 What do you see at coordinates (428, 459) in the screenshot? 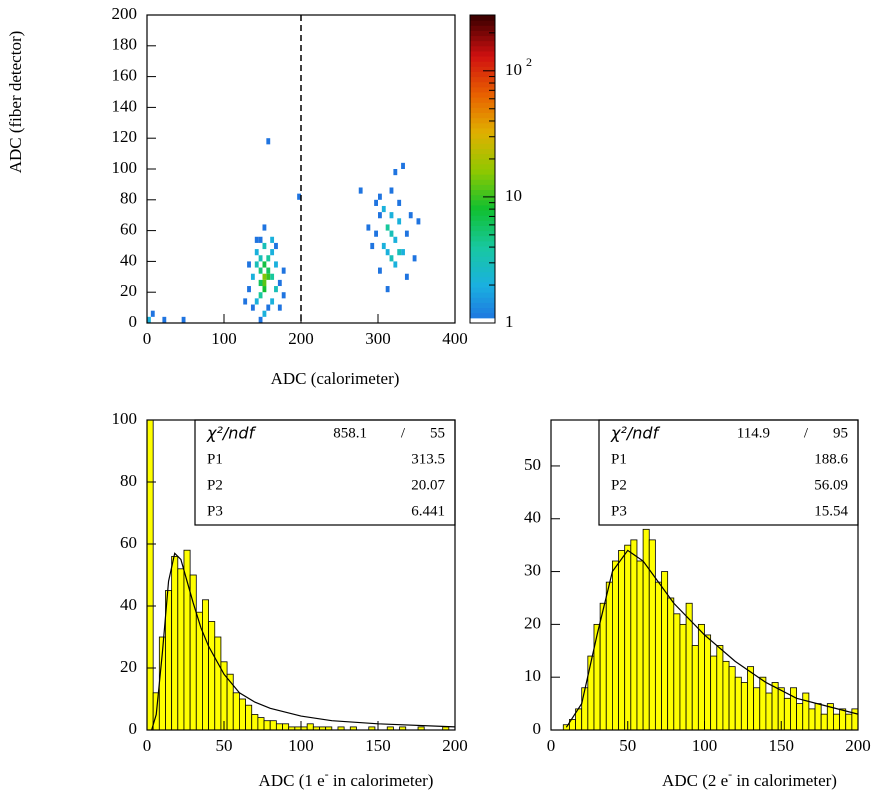
I see `stats-value: 313.5` at bounding box center [428, 459].